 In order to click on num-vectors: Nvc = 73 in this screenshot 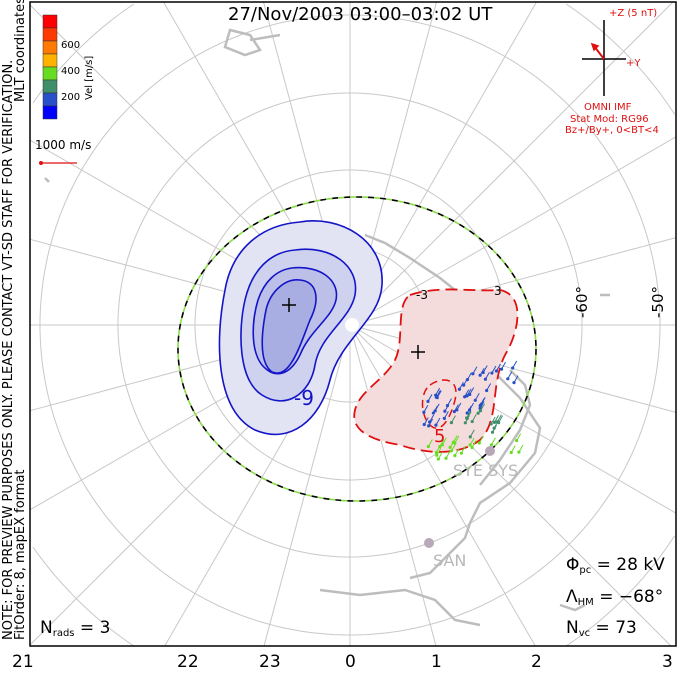, I will do `click(601, 628)`.